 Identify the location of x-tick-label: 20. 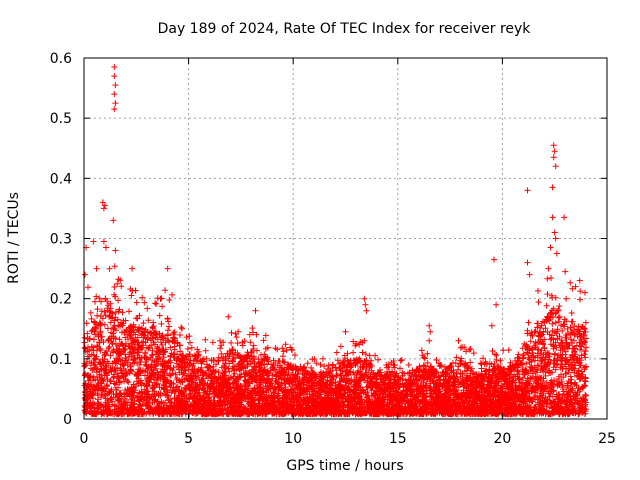
(502, 439).